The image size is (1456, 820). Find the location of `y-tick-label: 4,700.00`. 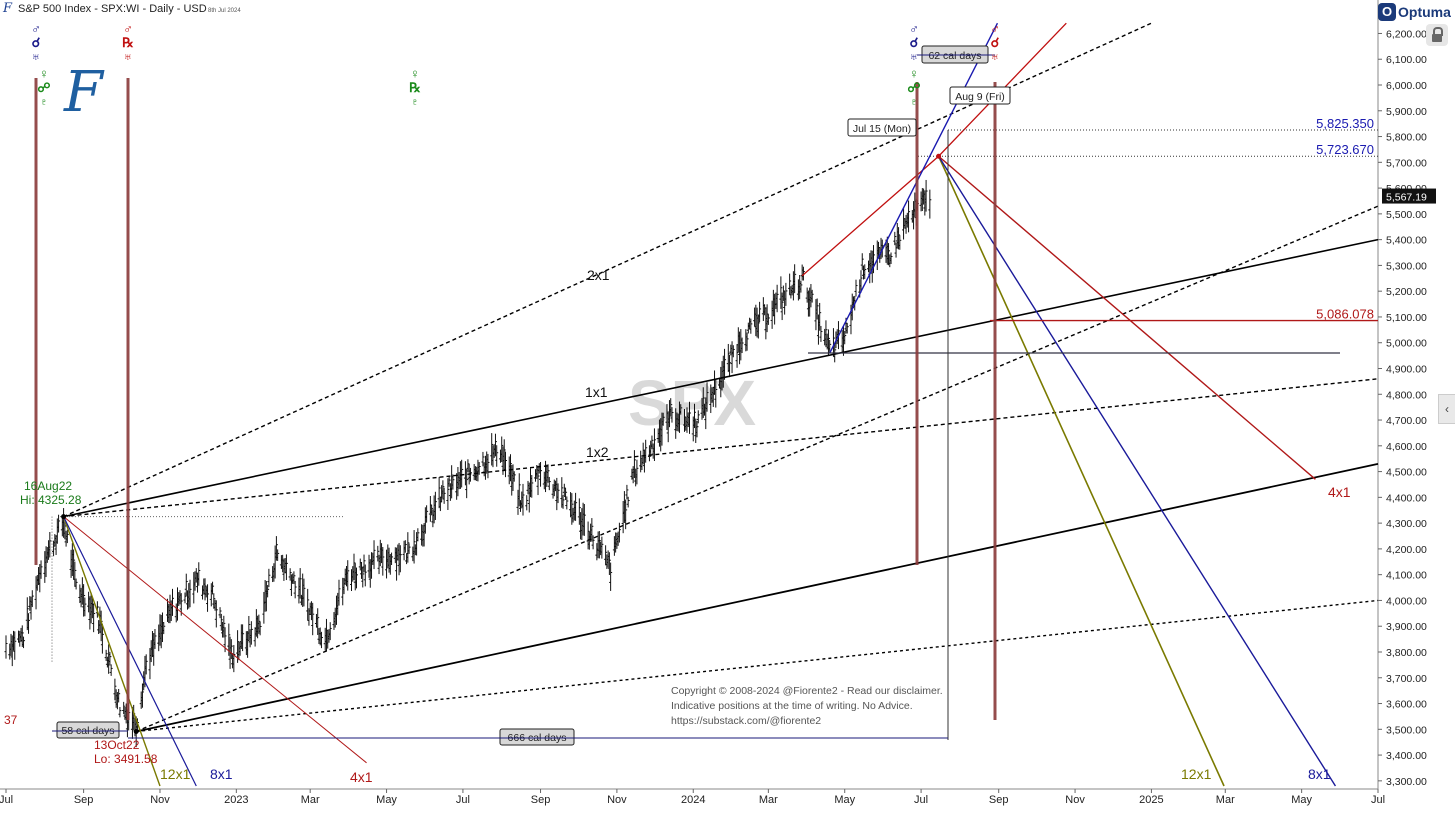

y-tick-label: 4,700.00 is located at coordinates (1406, 421).